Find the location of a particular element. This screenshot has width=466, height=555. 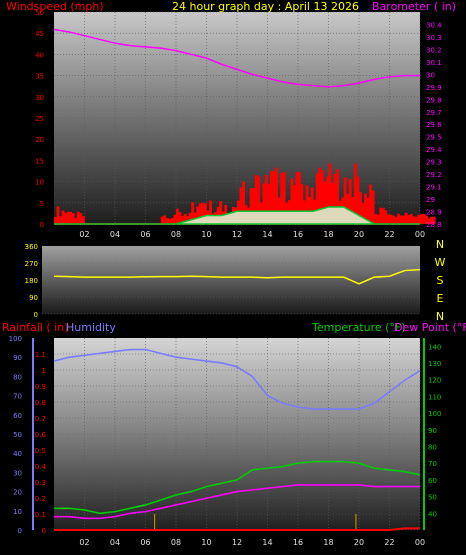

direction-series is located at coordinates (237, 276).